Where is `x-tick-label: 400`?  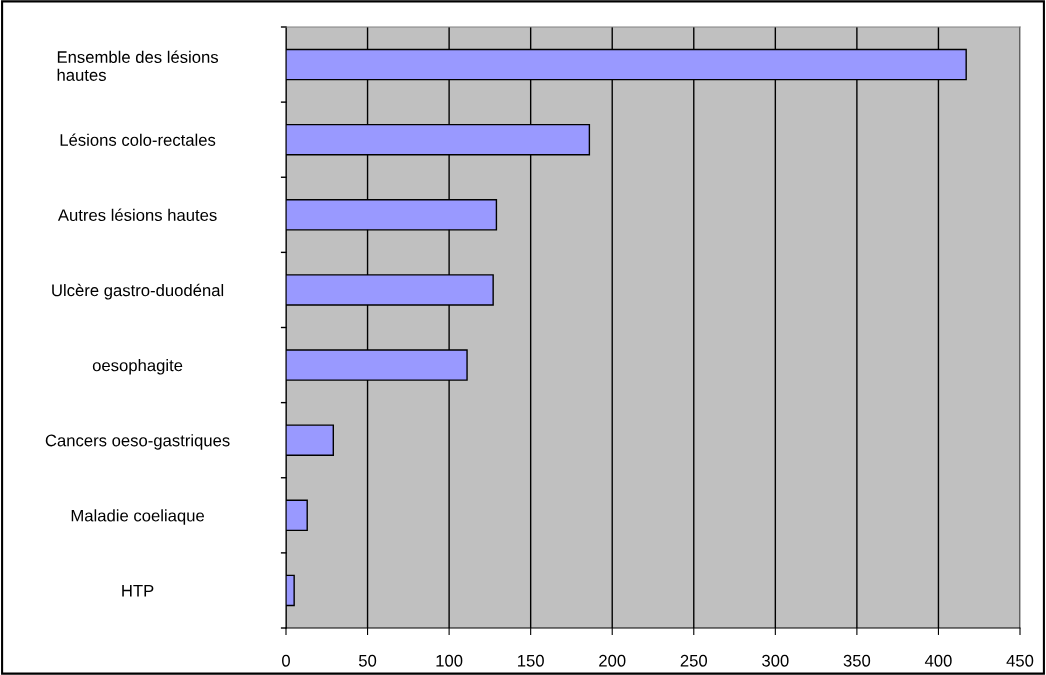 x-tick-label: 400 is located at coordinates (938, 660).